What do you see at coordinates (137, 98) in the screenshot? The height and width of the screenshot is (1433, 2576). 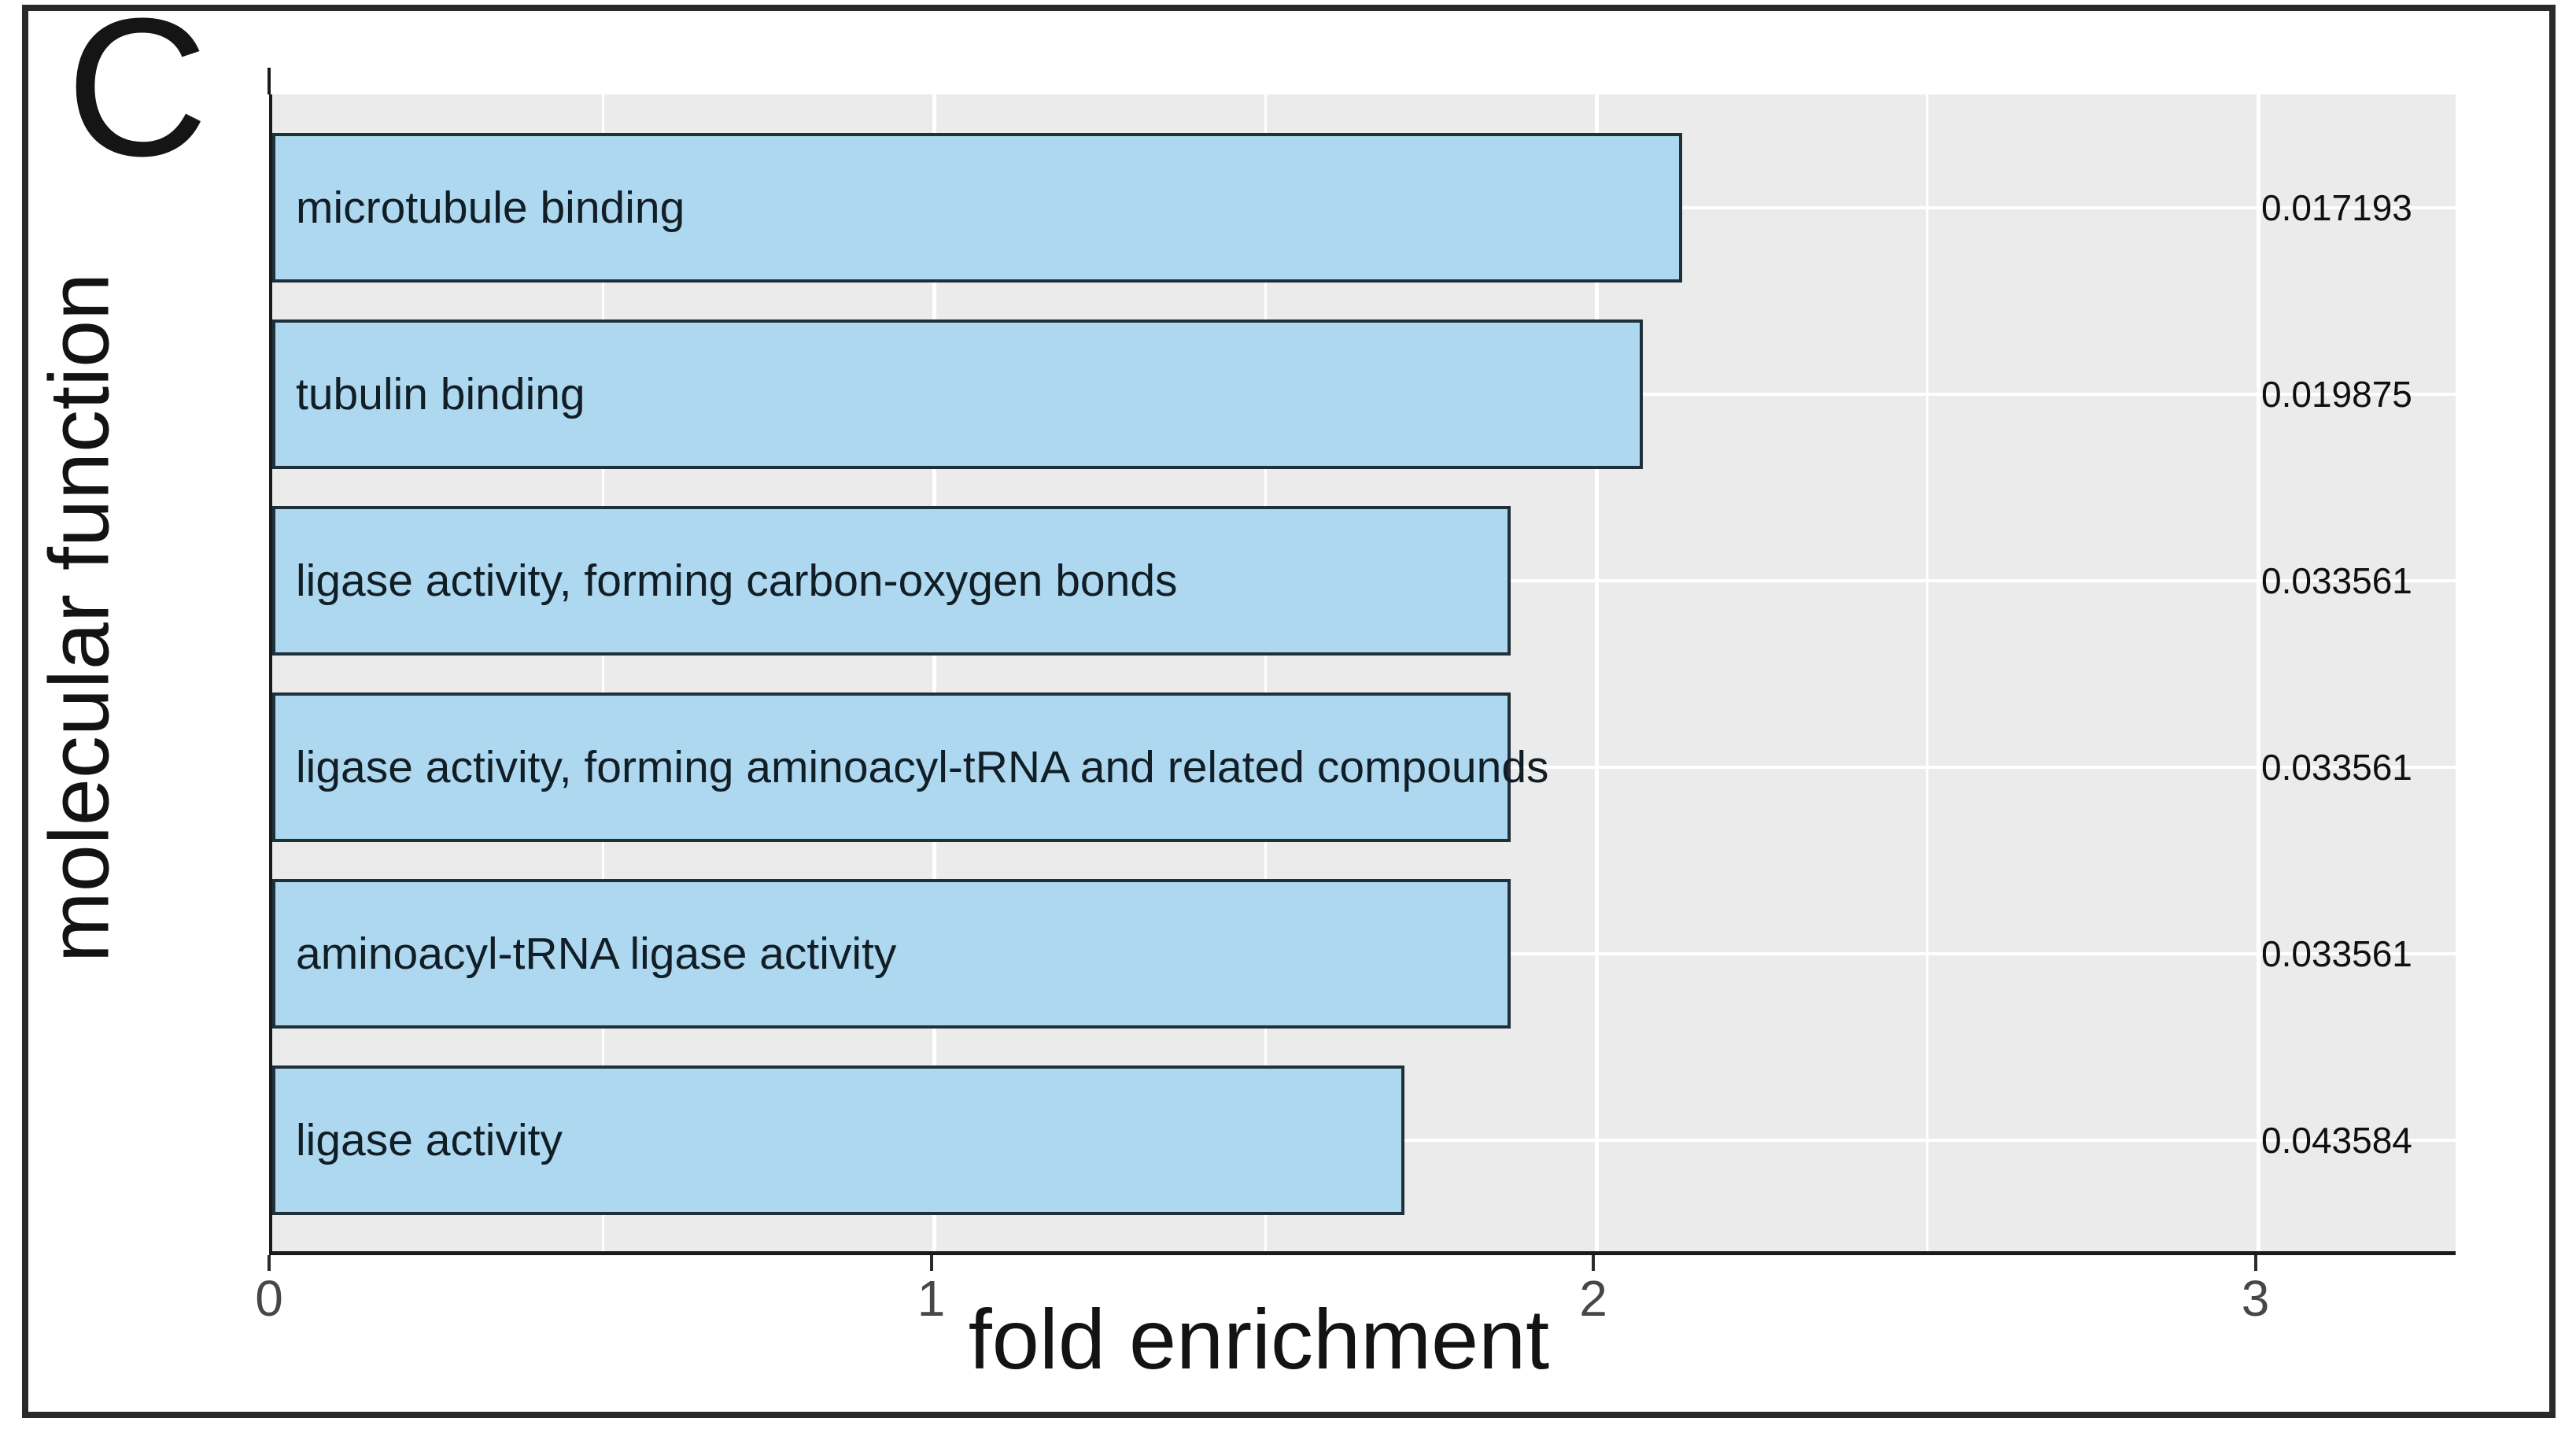 I see `panel-letter-label: C` at bounding box center [137, 98].